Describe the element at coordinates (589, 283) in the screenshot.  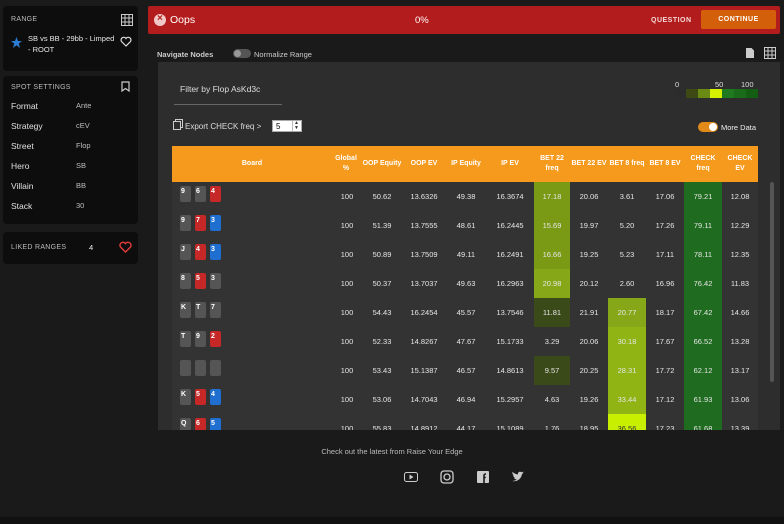
I see `table-cell: 20.12` at that location.